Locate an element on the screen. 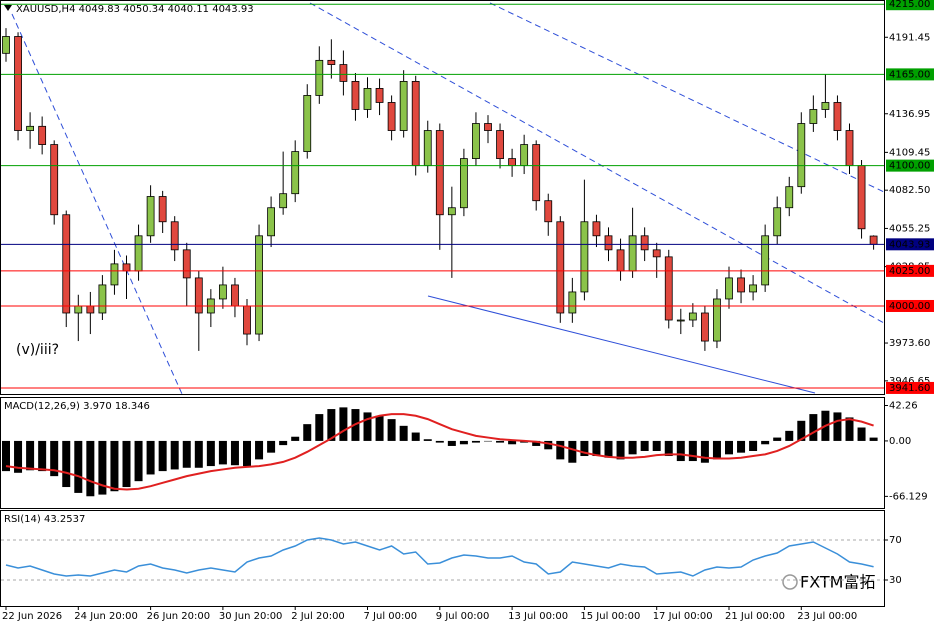  x-tick-label: 22 Jun 2026 is located at coordinates (32, 616).